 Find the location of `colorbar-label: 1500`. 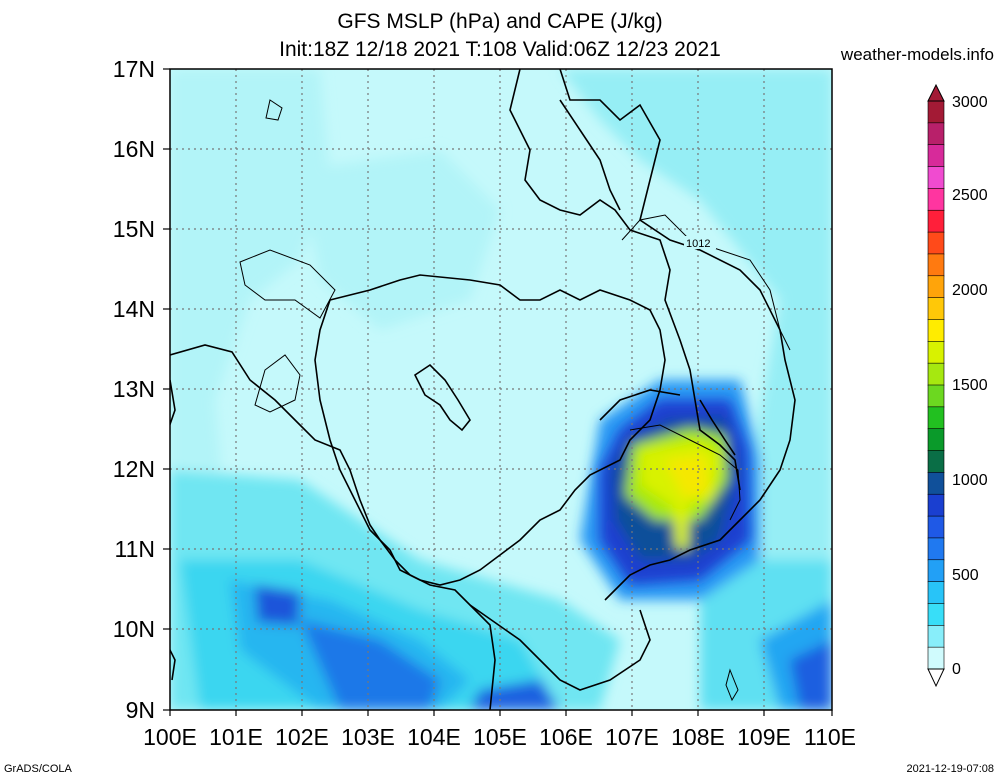

colorbar-label: 1500 is located at coordinates (970, 385).